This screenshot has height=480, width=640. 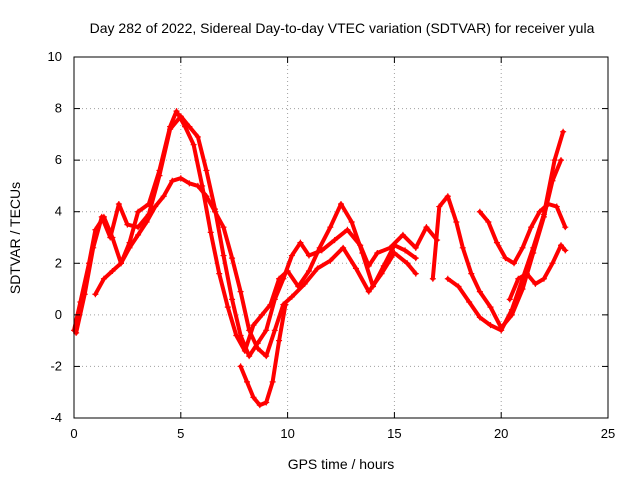 What do you see at coordinates (287, 433) in the screenshot?
I see `x-tick-label: 10` at bounding box center [287, 433].